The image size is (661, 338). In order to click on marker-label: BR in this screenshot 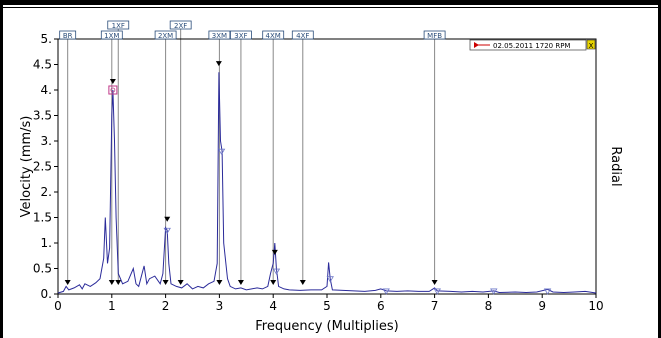, I will do `click(68, 36)`.